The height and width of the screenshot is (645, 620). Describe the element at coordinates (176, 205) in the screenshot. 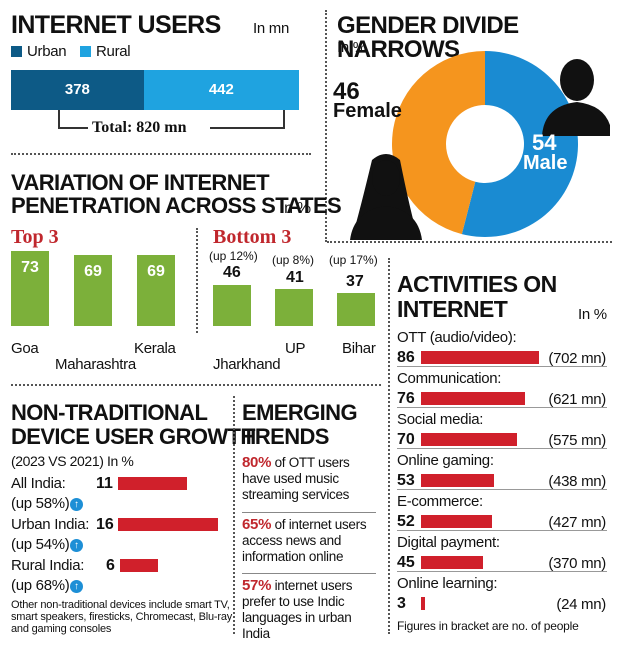

I see `states-title-line2: PENETRATION ACROSS STATES` at that location.